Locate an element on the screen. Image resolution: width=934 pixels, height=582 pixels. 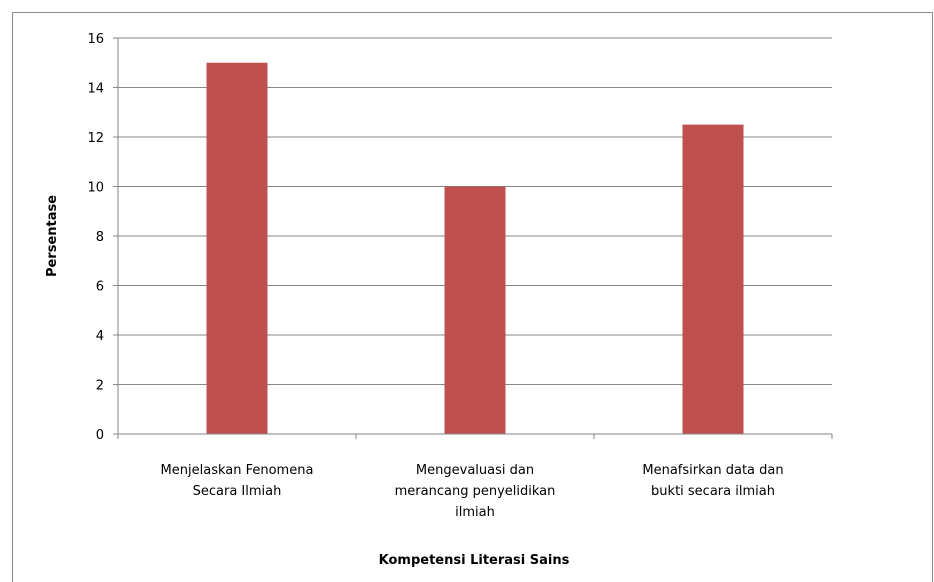
x-category-label-line: Secara Ilmiah is located at coordinates (237, 491).